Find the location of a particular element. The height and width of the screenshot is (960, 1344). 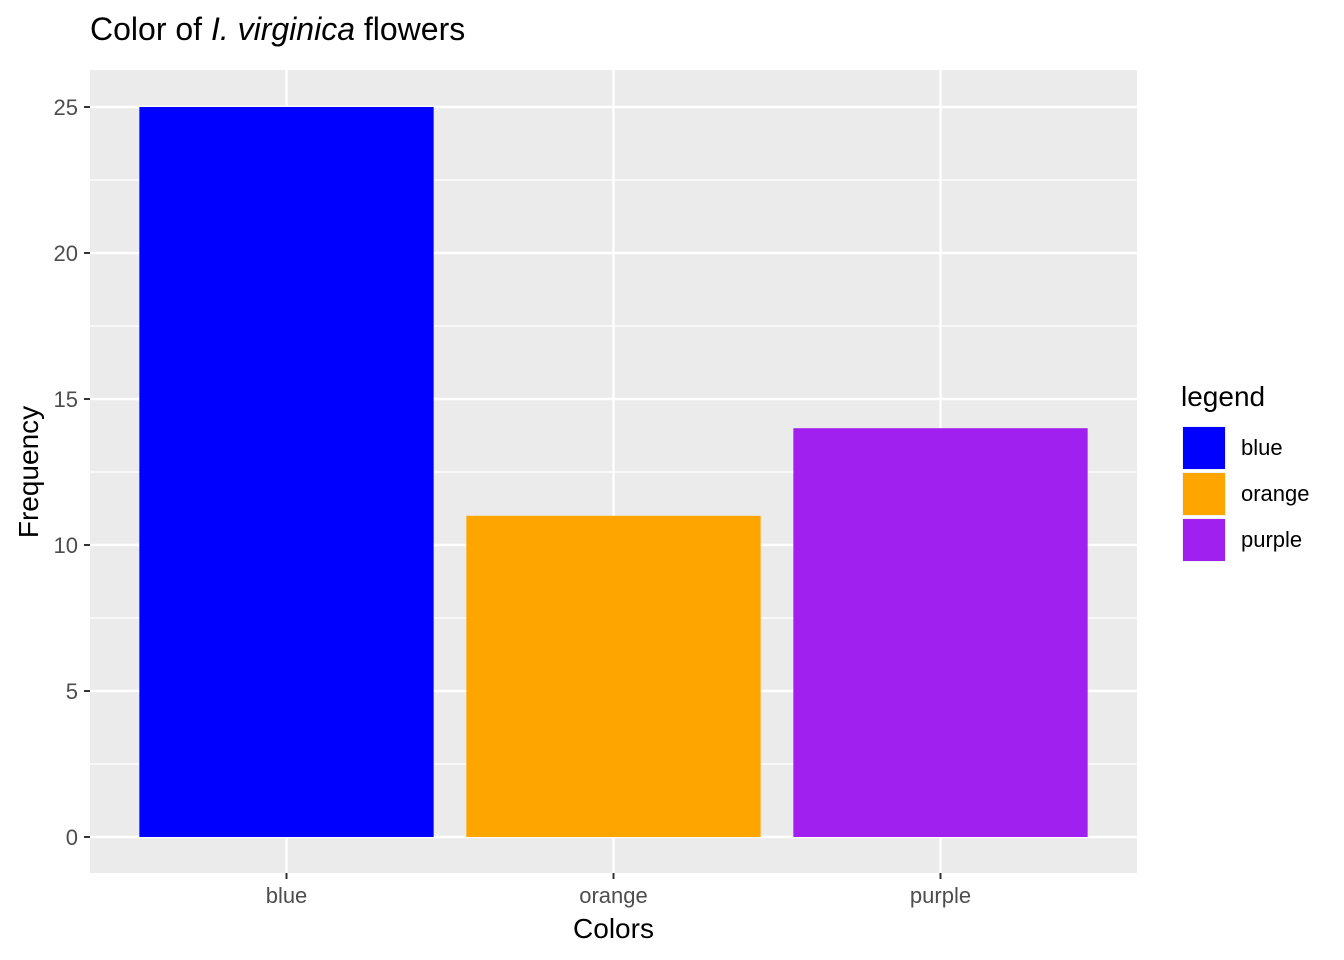

bar-purple is located at coordinates (940, 632).